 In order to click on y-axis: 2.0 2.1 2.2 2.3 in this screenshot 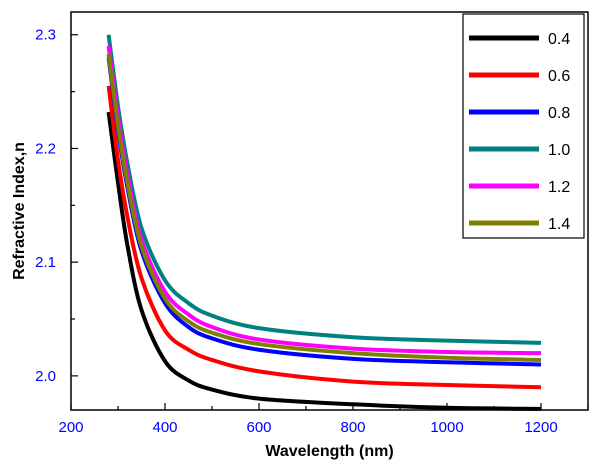, I will do `click(56, 206)`.